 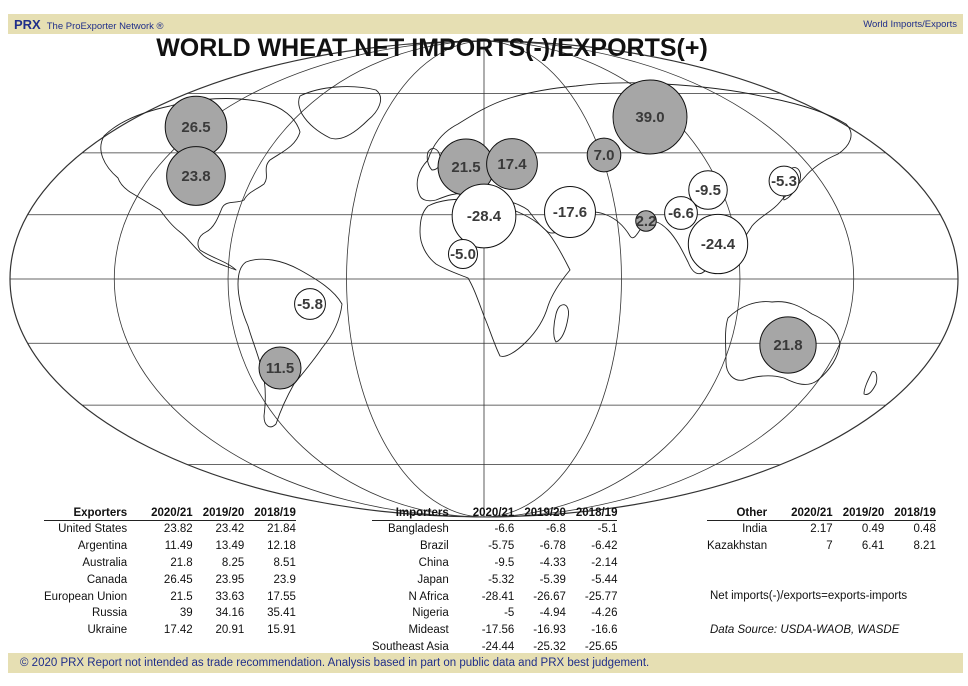 I want to click on cell-value: 2.17, so click(x=821, y=529).